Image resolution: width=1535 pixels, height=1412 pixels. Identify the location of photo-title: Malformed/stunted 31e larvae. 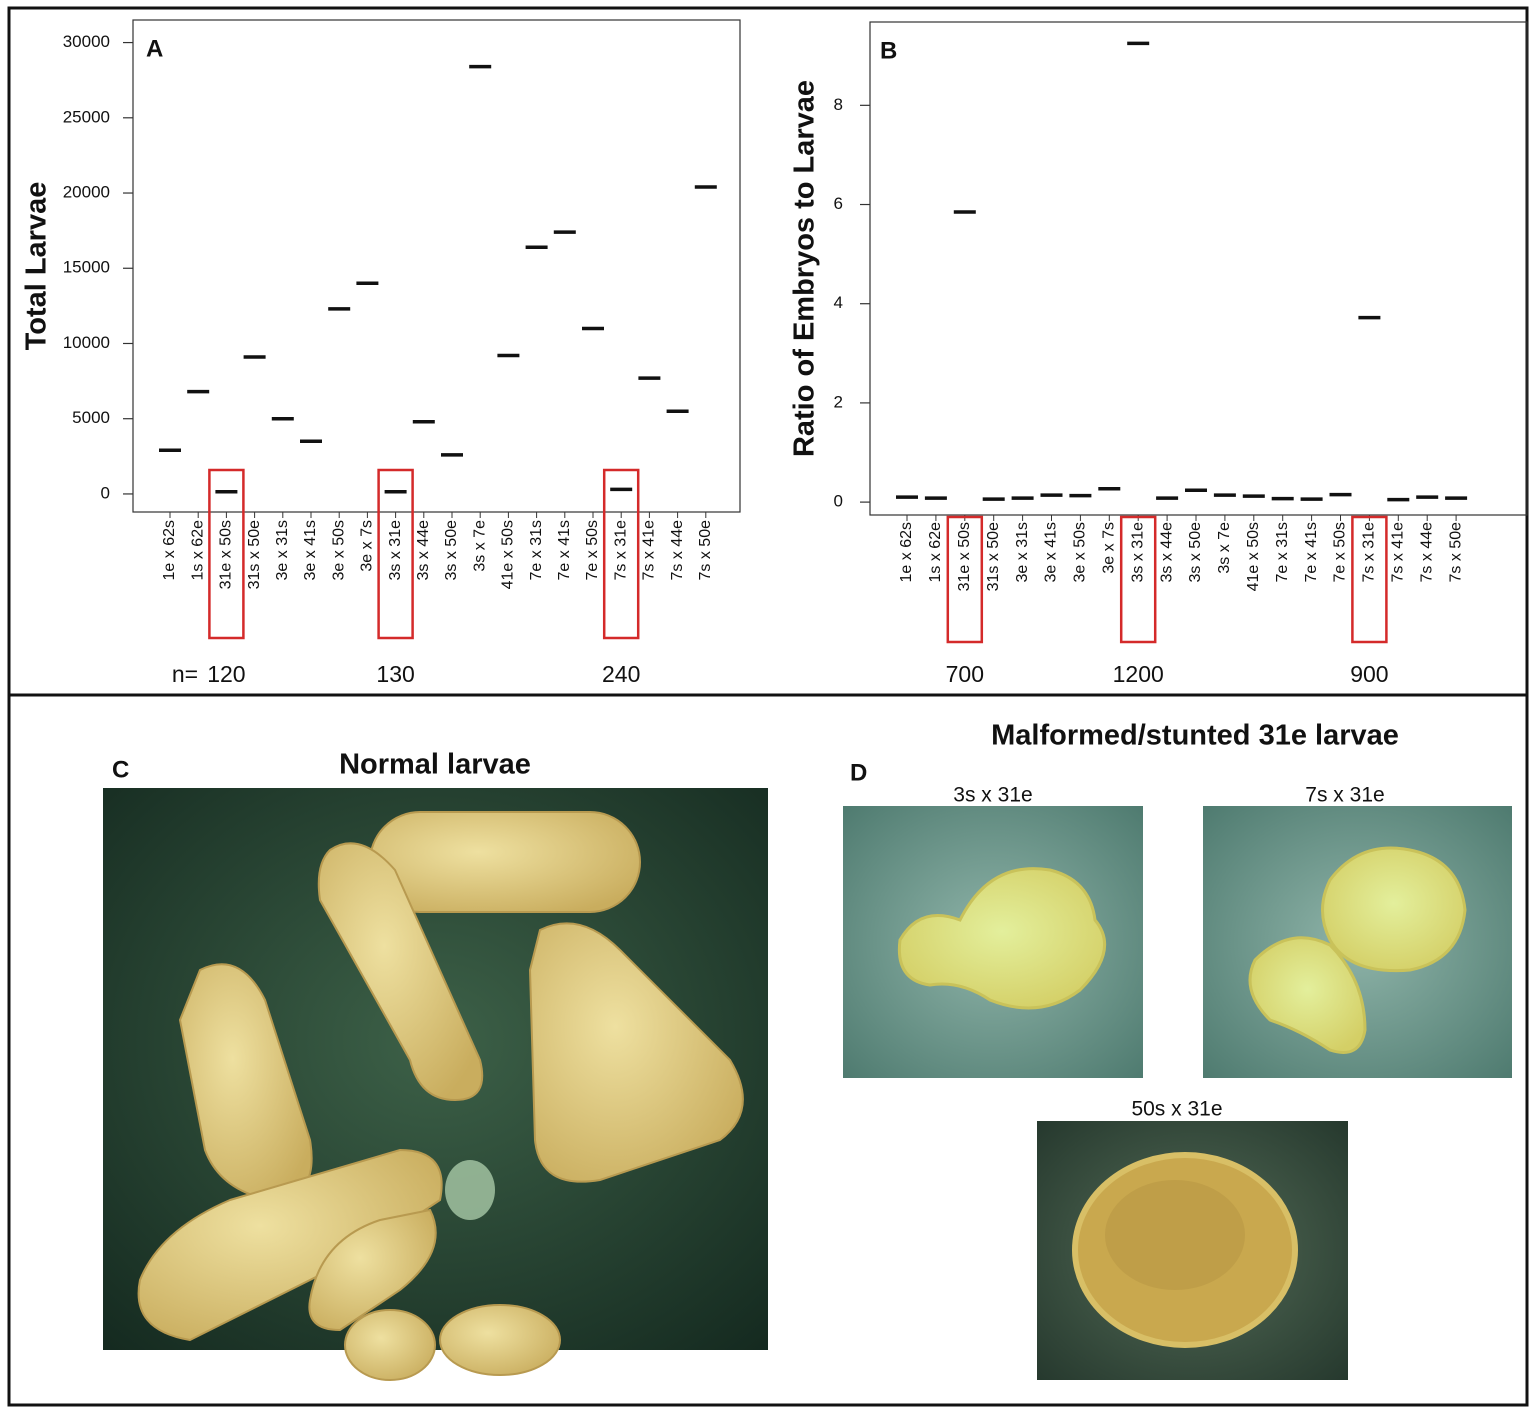
(1195, 736).